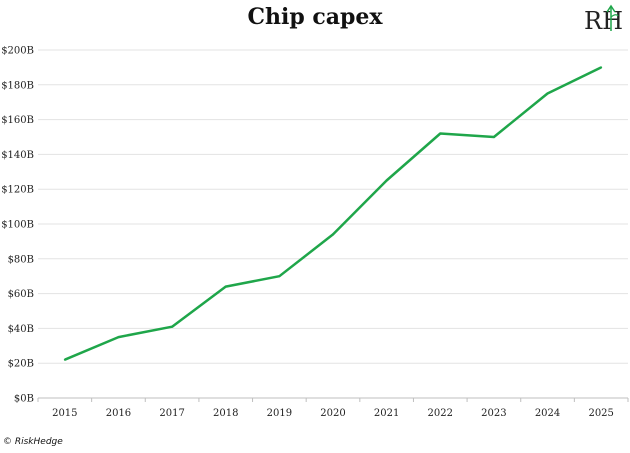 Image resolution: width=630 pixels, height=453 pixels. What do you see at coordinates (493, 413) in the screenshot?
I see `x-tick-label: 2023` at bounding box center [493, 413].